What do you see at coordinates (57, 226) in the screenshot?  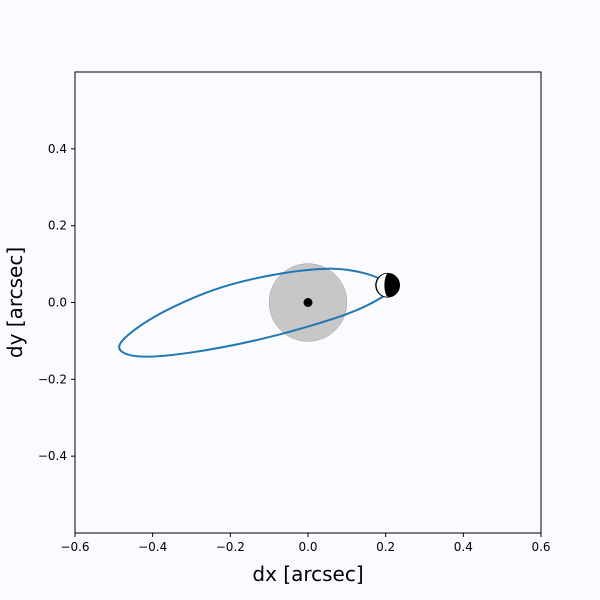 I see `y-tick-label: 0.2` at bounding box center [57, 226].